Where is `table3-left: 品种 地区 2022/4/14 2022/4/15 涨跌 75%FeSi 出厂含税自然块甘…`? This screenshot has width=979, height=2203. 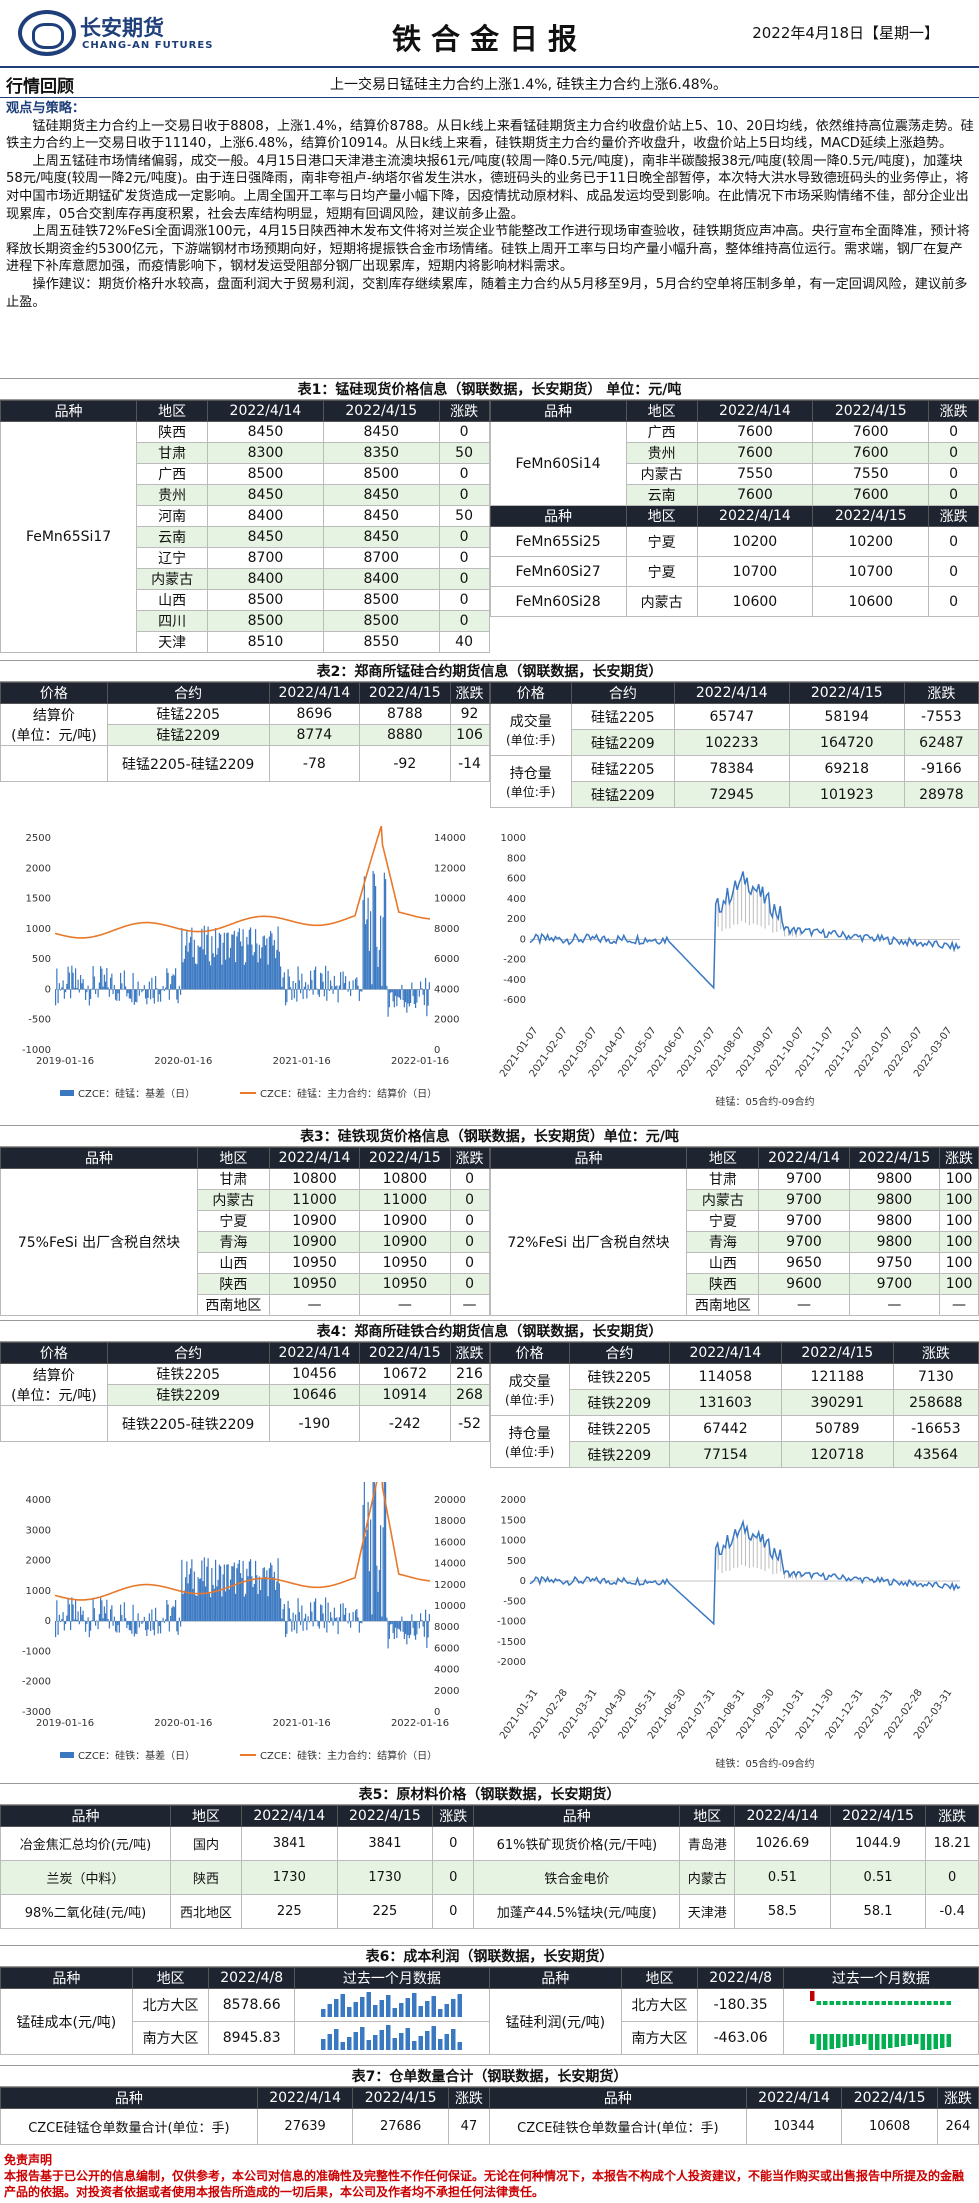 table3-left: 品种 地区 2022/4/14 2022/4/15 涨跌 75%FeSi 出厂含税自然块甘… is located at coordinates (245, 1231).